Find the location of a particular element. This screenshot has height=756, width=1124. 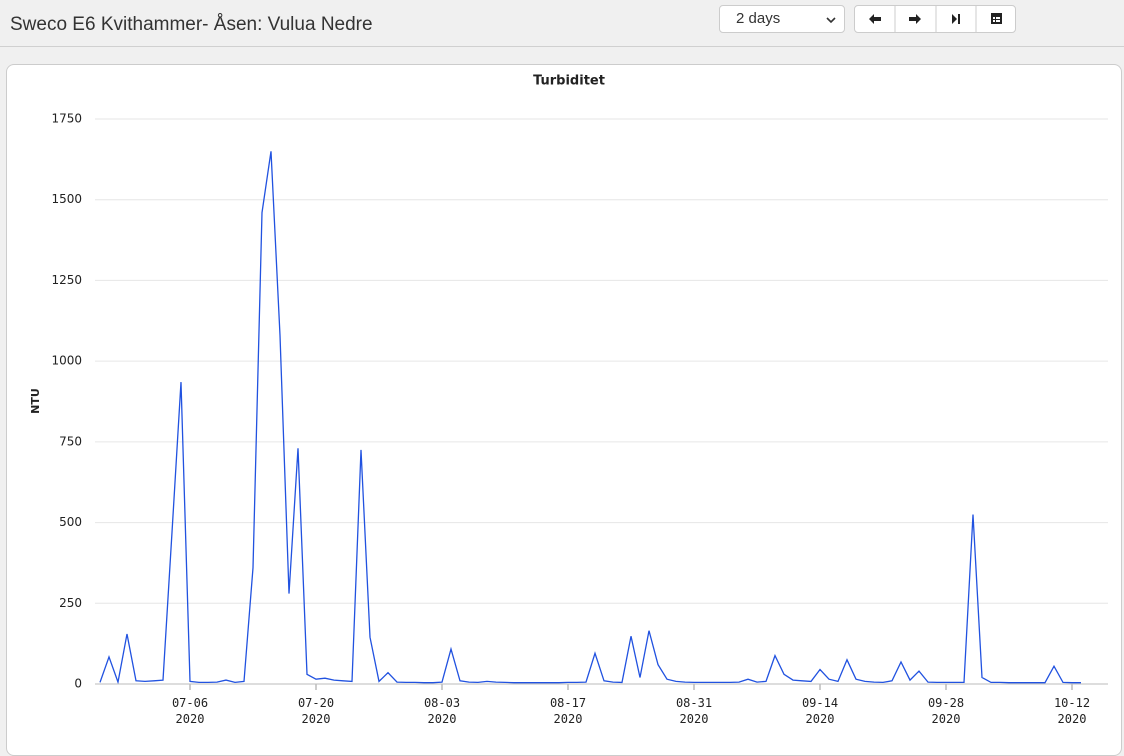

nav-buttons is located at coordinates (935, 19).